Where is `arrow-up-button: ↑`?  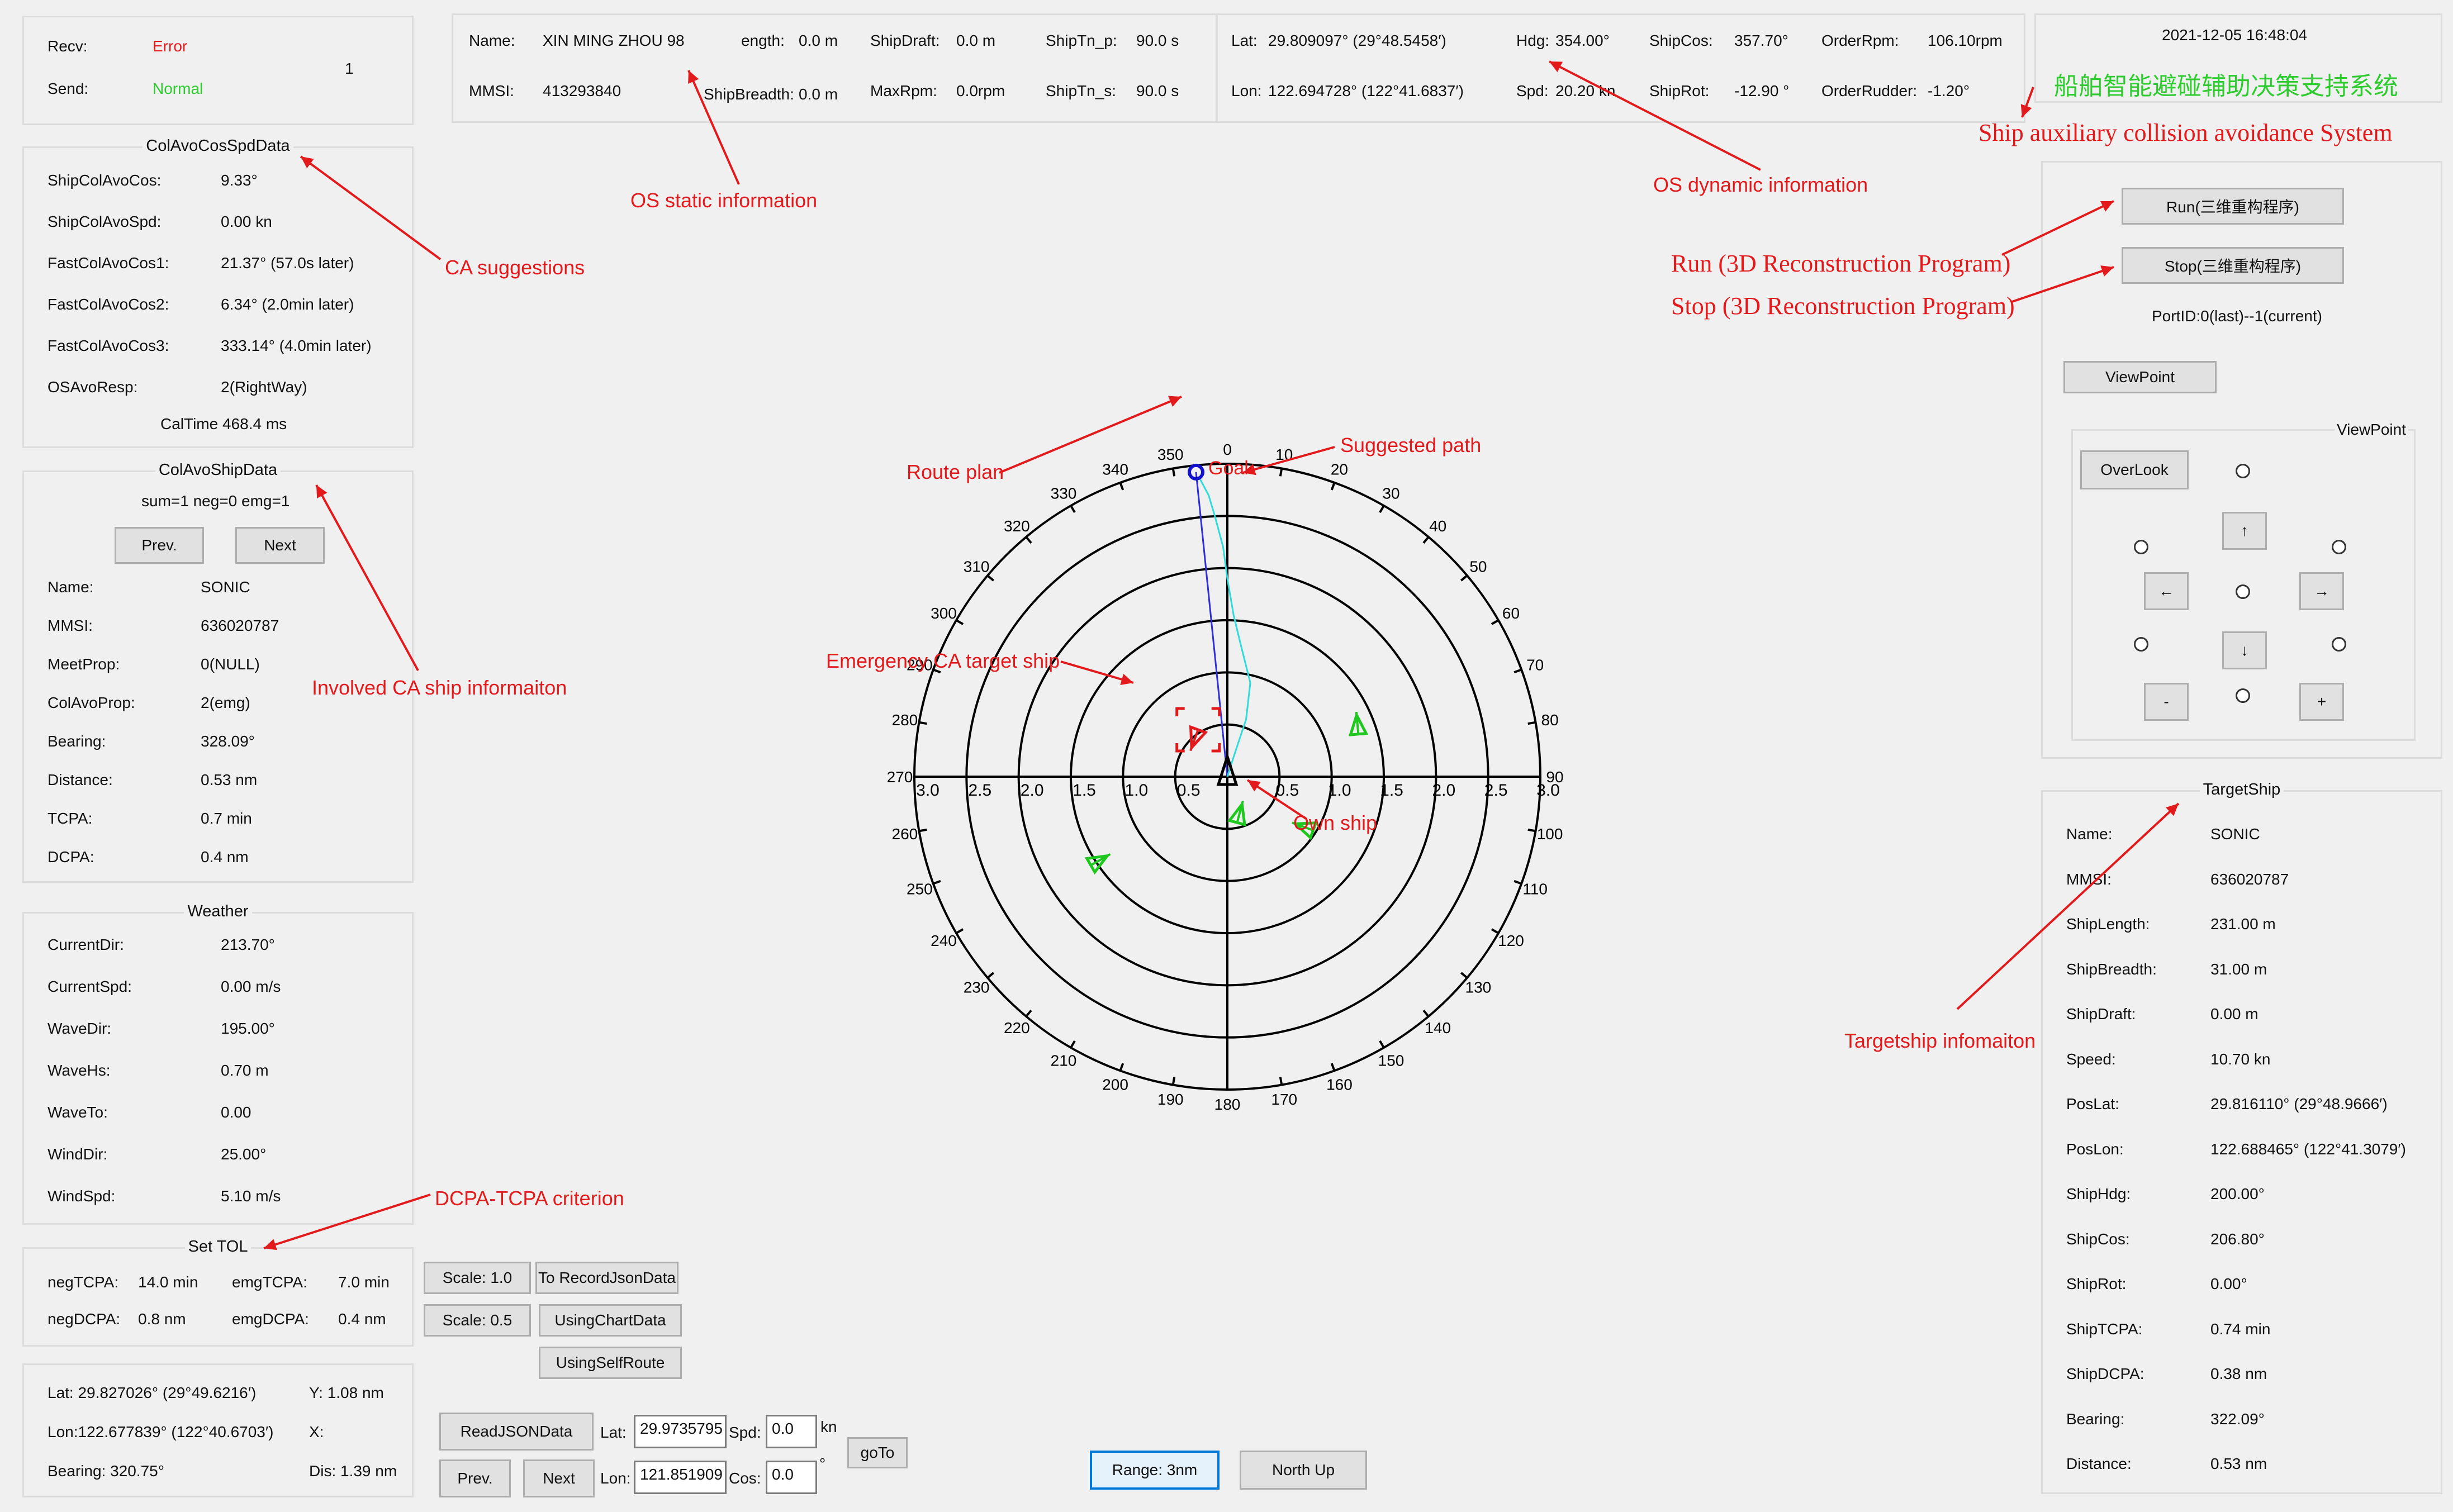 arrow-up-button: ↑ is located at coordinates (2244, 531).